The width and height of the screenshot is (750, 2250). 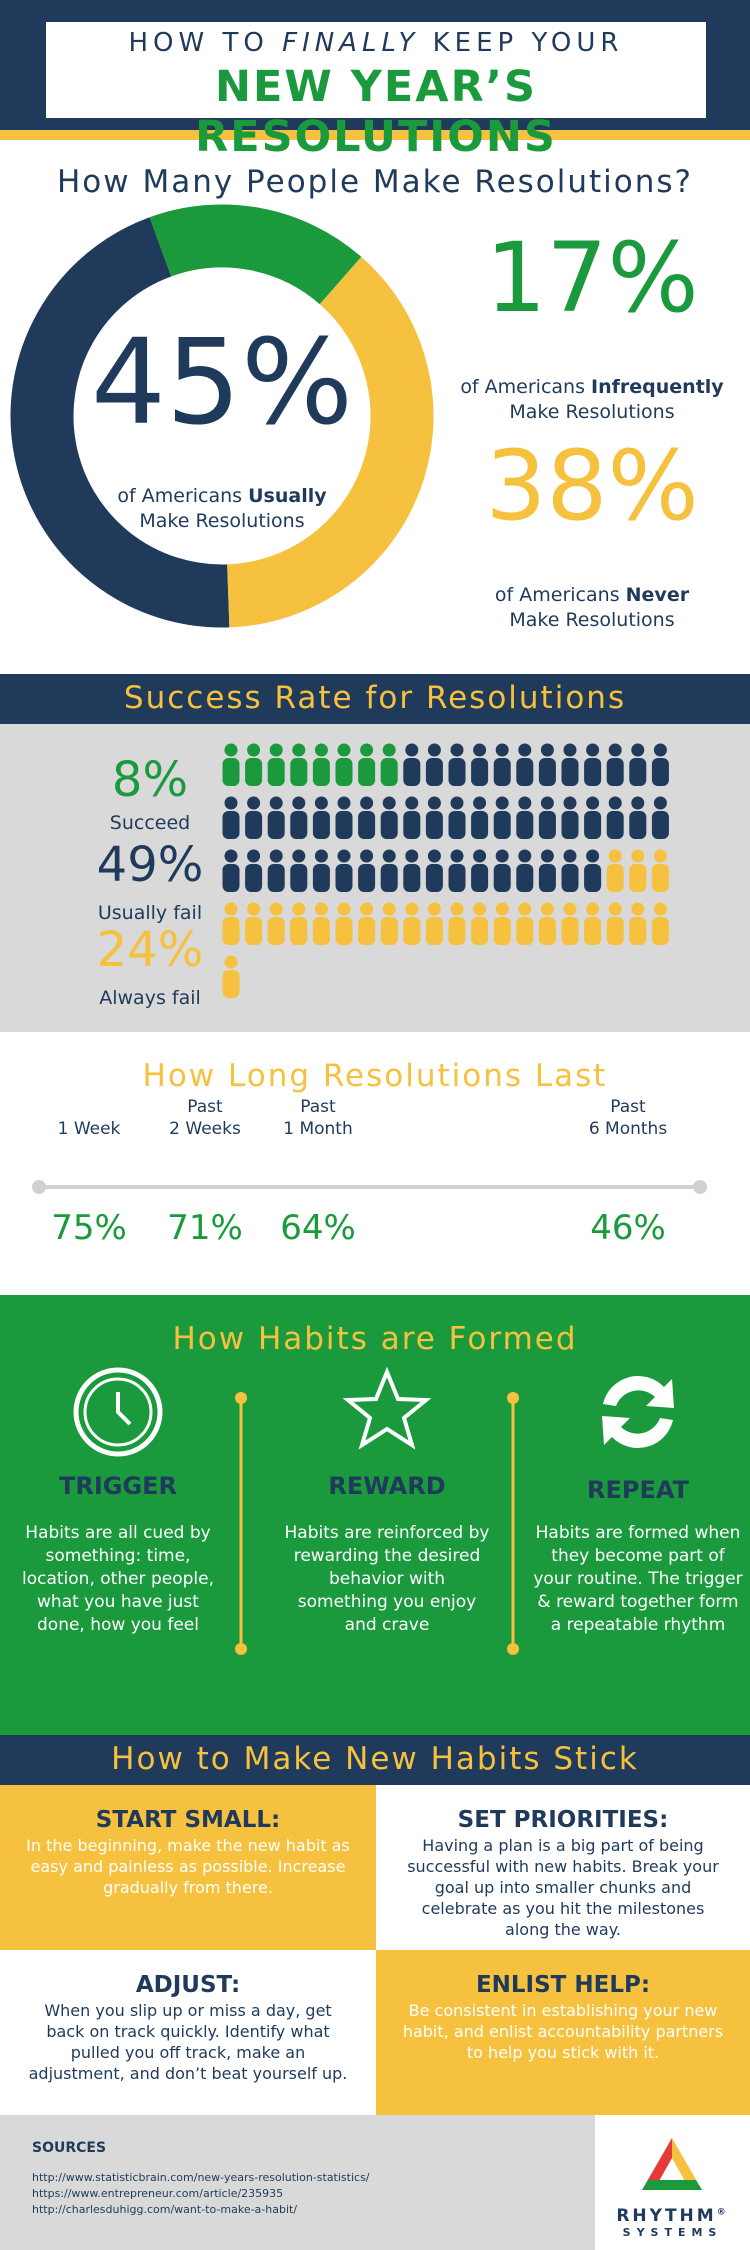 I want to click on period-line: 1 Week, so click(x=89, y=1129).